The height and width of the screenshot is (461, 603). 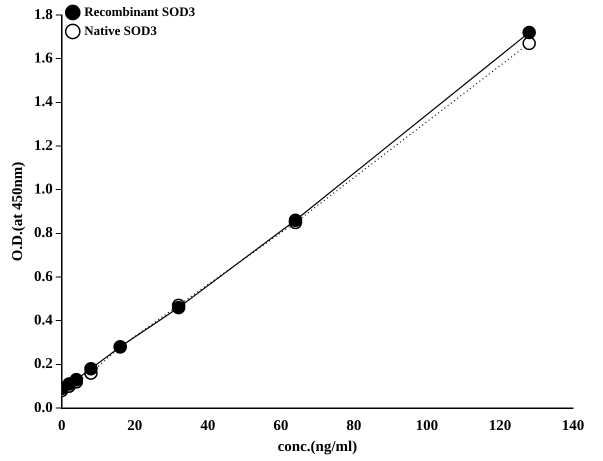 What do you see at coordinates (43, 408) in the screenshot?
I see `y-tick-label: 0.0` at bounding box center [43, 408].